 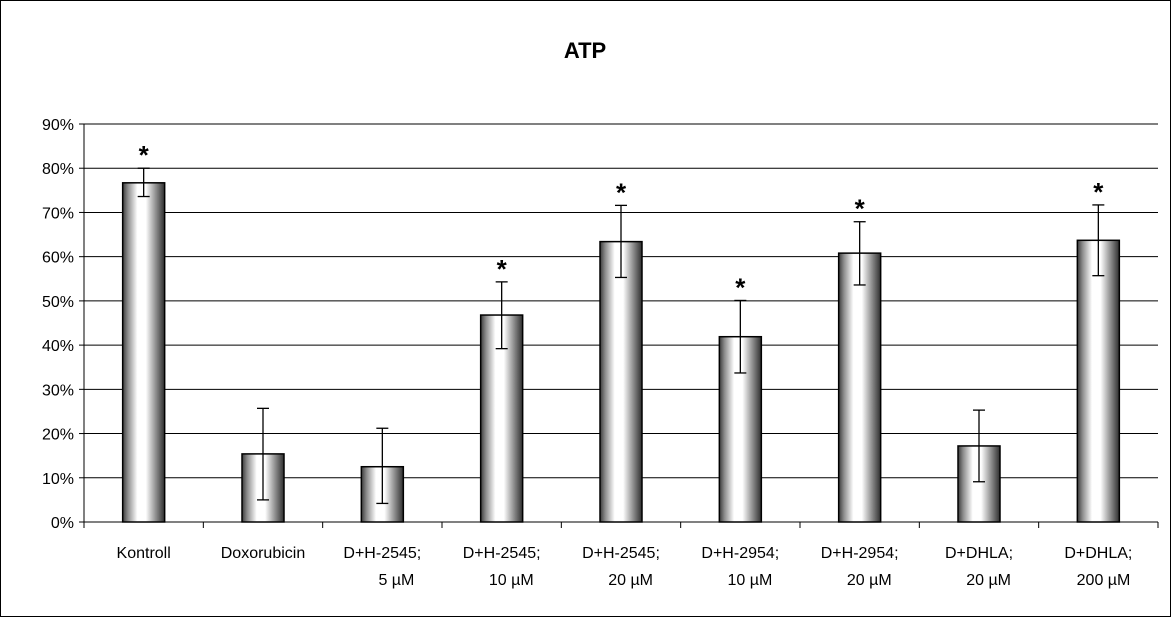 What do you see at coordinates (58, 169) in the screenshot?
I see `y-tick-label: 80%` at bounding box center [58, 169].